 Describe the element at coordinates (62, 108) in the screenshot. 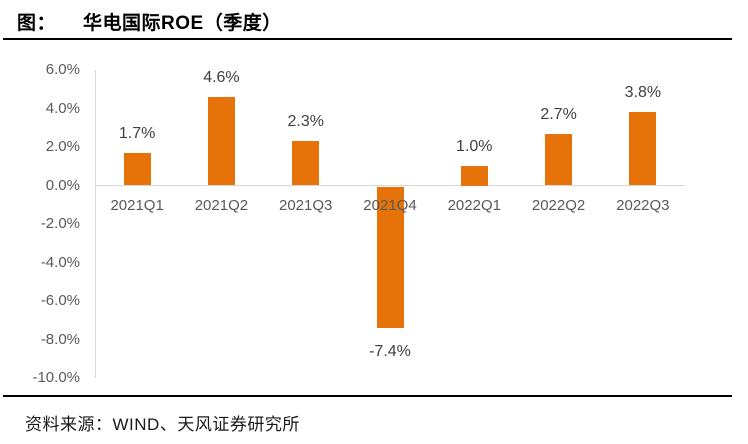

I see `y-axis-tick-label: 4.0%` at that location.